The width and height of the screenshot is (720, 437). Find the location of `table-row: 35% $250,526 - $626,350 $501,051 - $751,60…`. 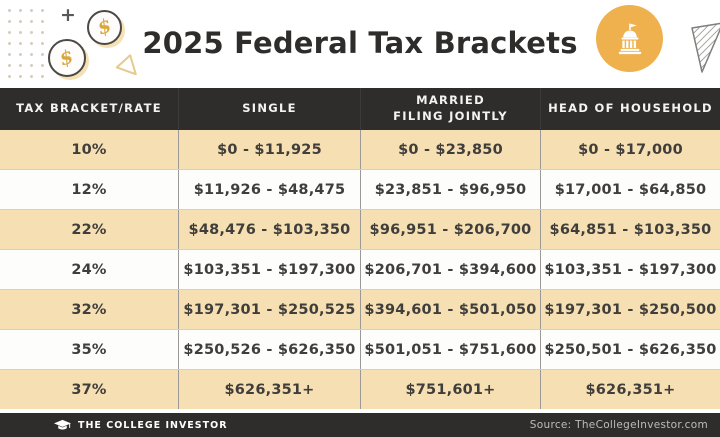

table-row: 35% $250,526 - $626,350 $501,051 - $751,60… is located at coordinates (360, 350).